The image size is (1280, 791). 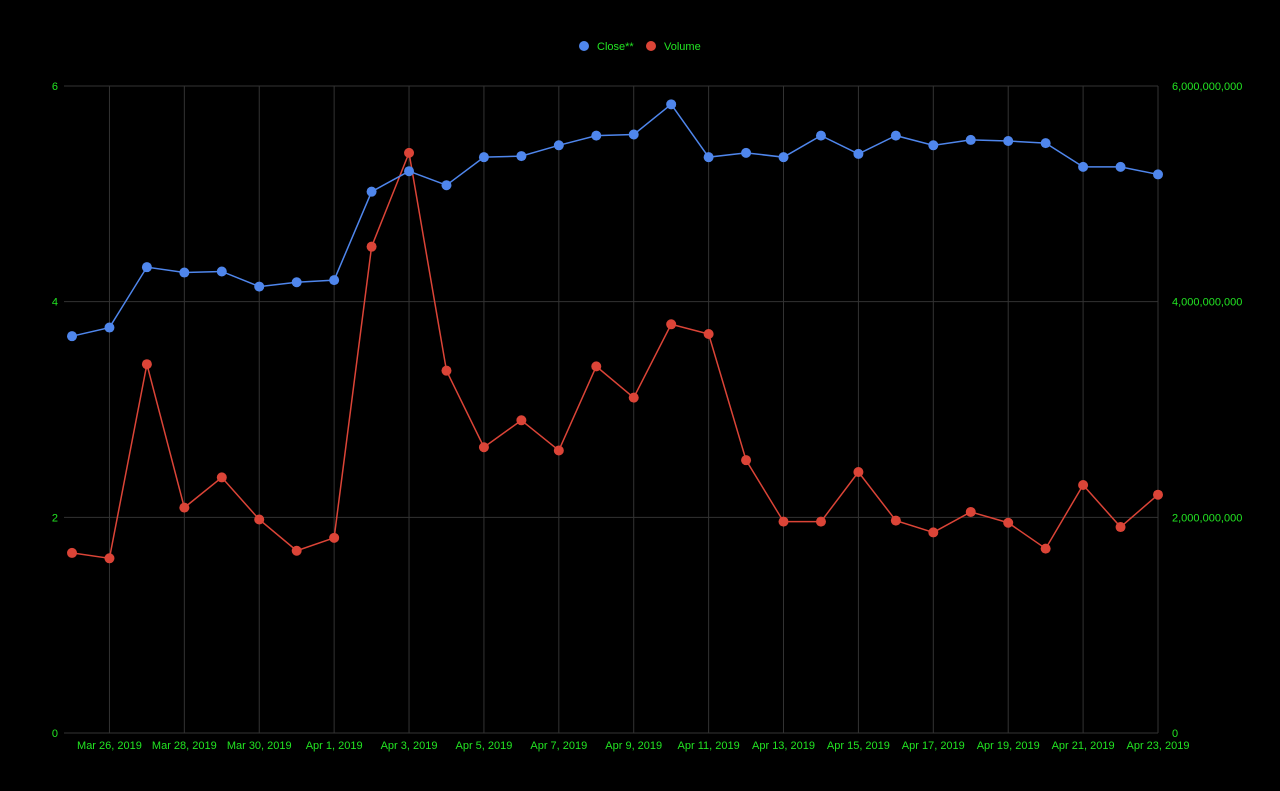 I want to click on x-tick-label: Apr 21, 2019, so click(x=1083, y=746).